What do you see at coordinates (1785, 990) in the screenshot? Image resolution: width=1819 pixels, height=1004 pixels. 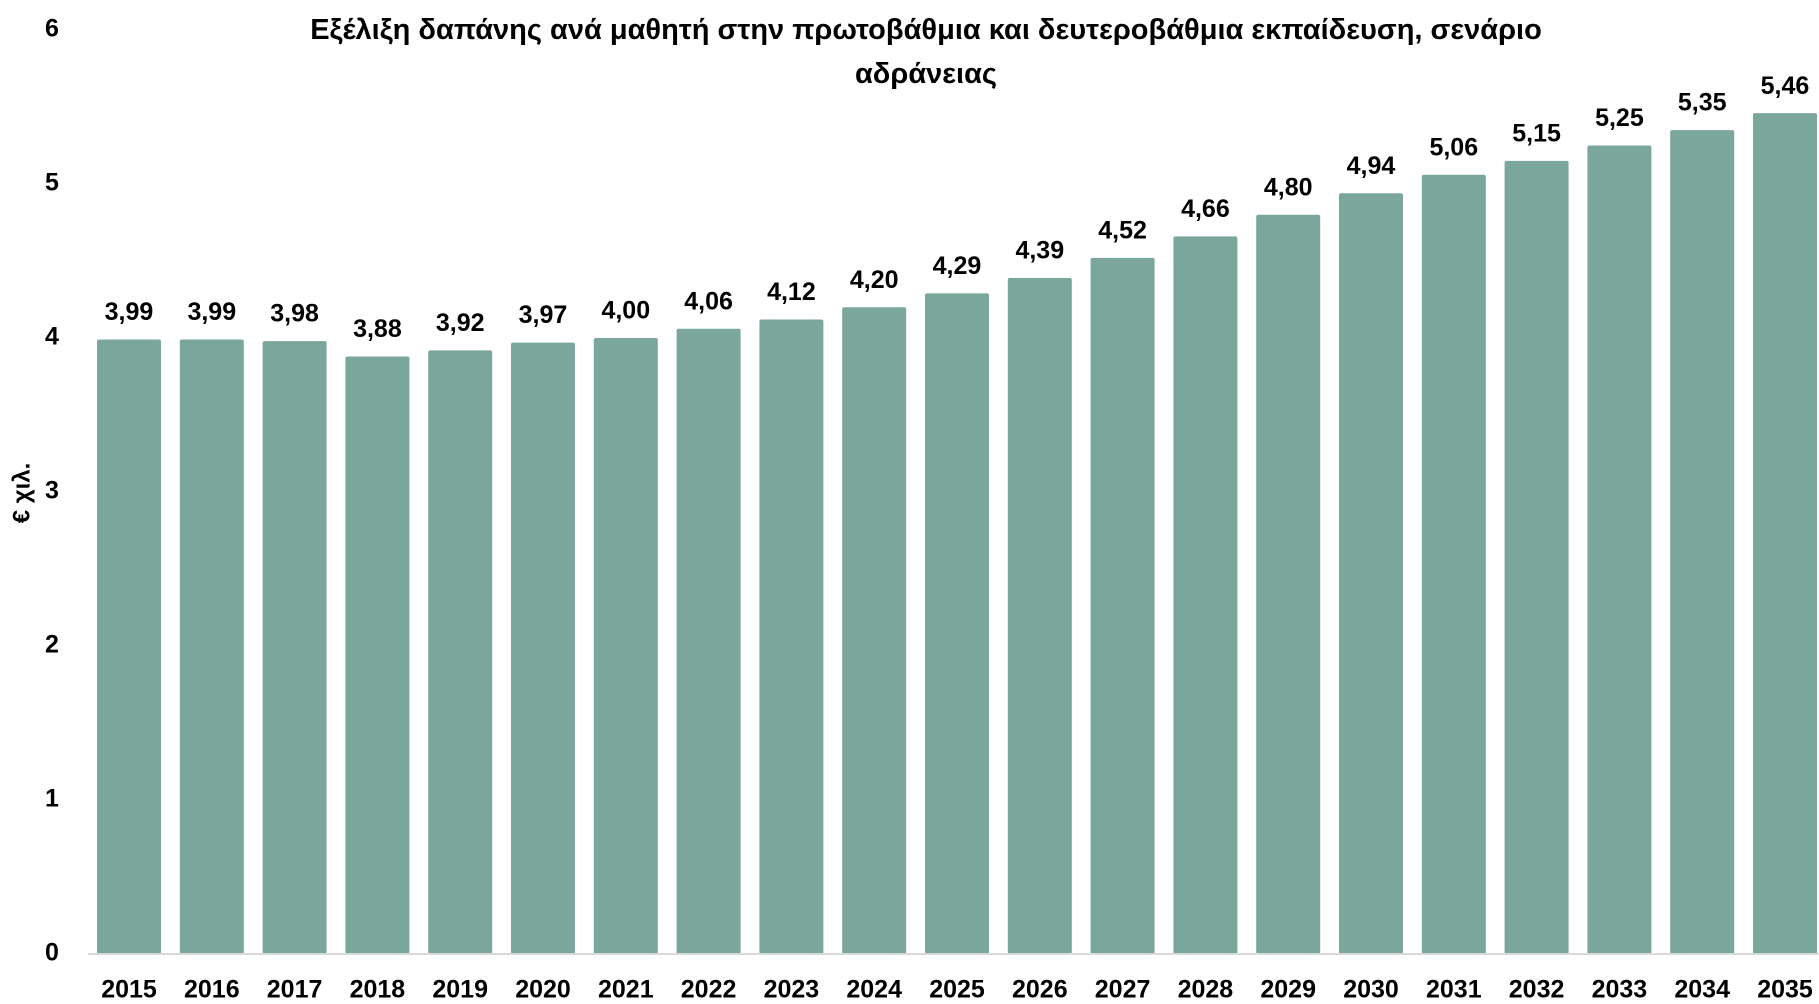 I see `x-tick-label: 2035` at bounding box center [1785, 990].